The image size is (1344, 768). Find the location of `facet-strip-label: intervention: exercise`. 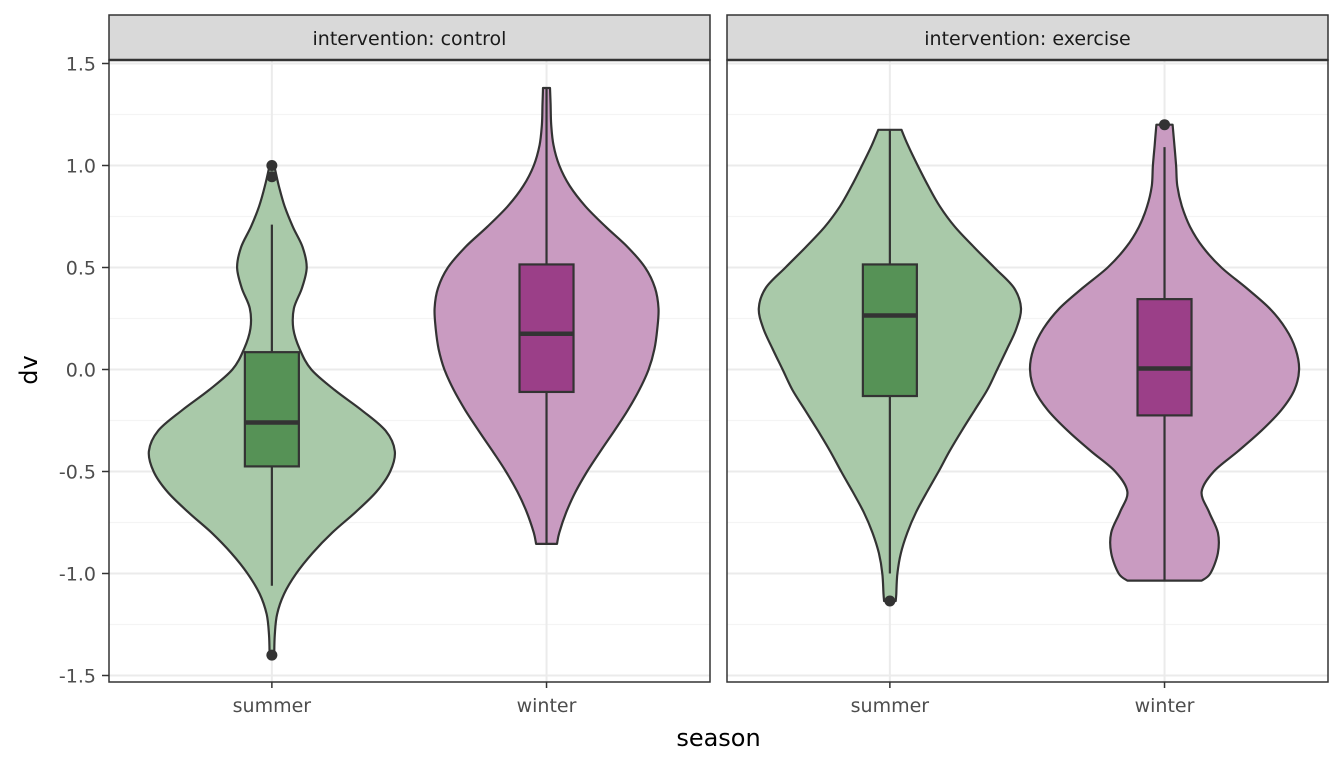

facet-strip-label: intervention: exercise is located at coordinates (1027, 39).